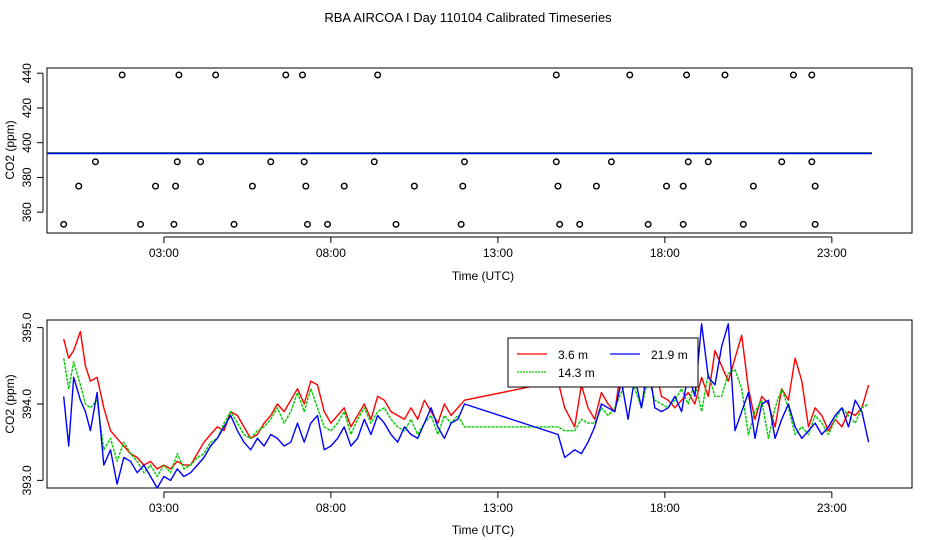  Describe the element at coordinates (573, 355) in the screenshot. I see `legend-label-3-6m: 3.6 m` at that location.